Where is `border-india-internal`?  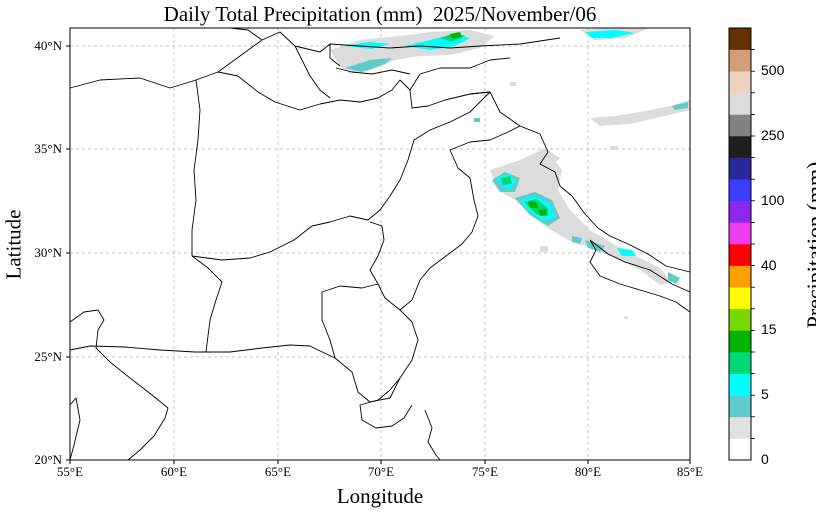
border-india-internal is located at coordinates (409, 344).